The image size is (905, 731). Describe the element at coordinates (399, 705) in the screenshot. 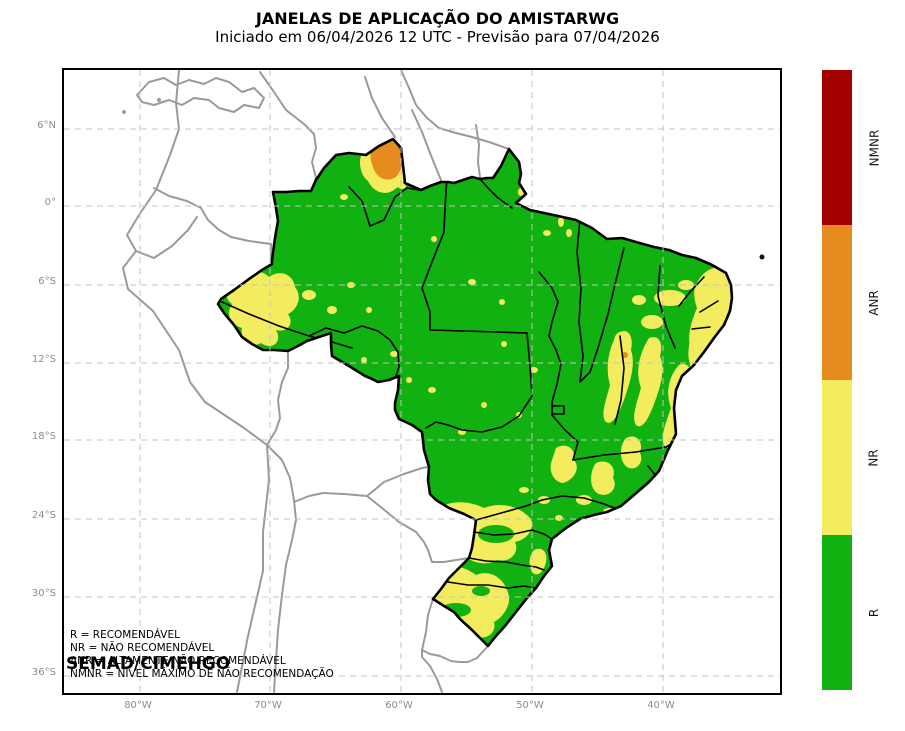

I see `lon-tick-60w: 60°W` at that location.